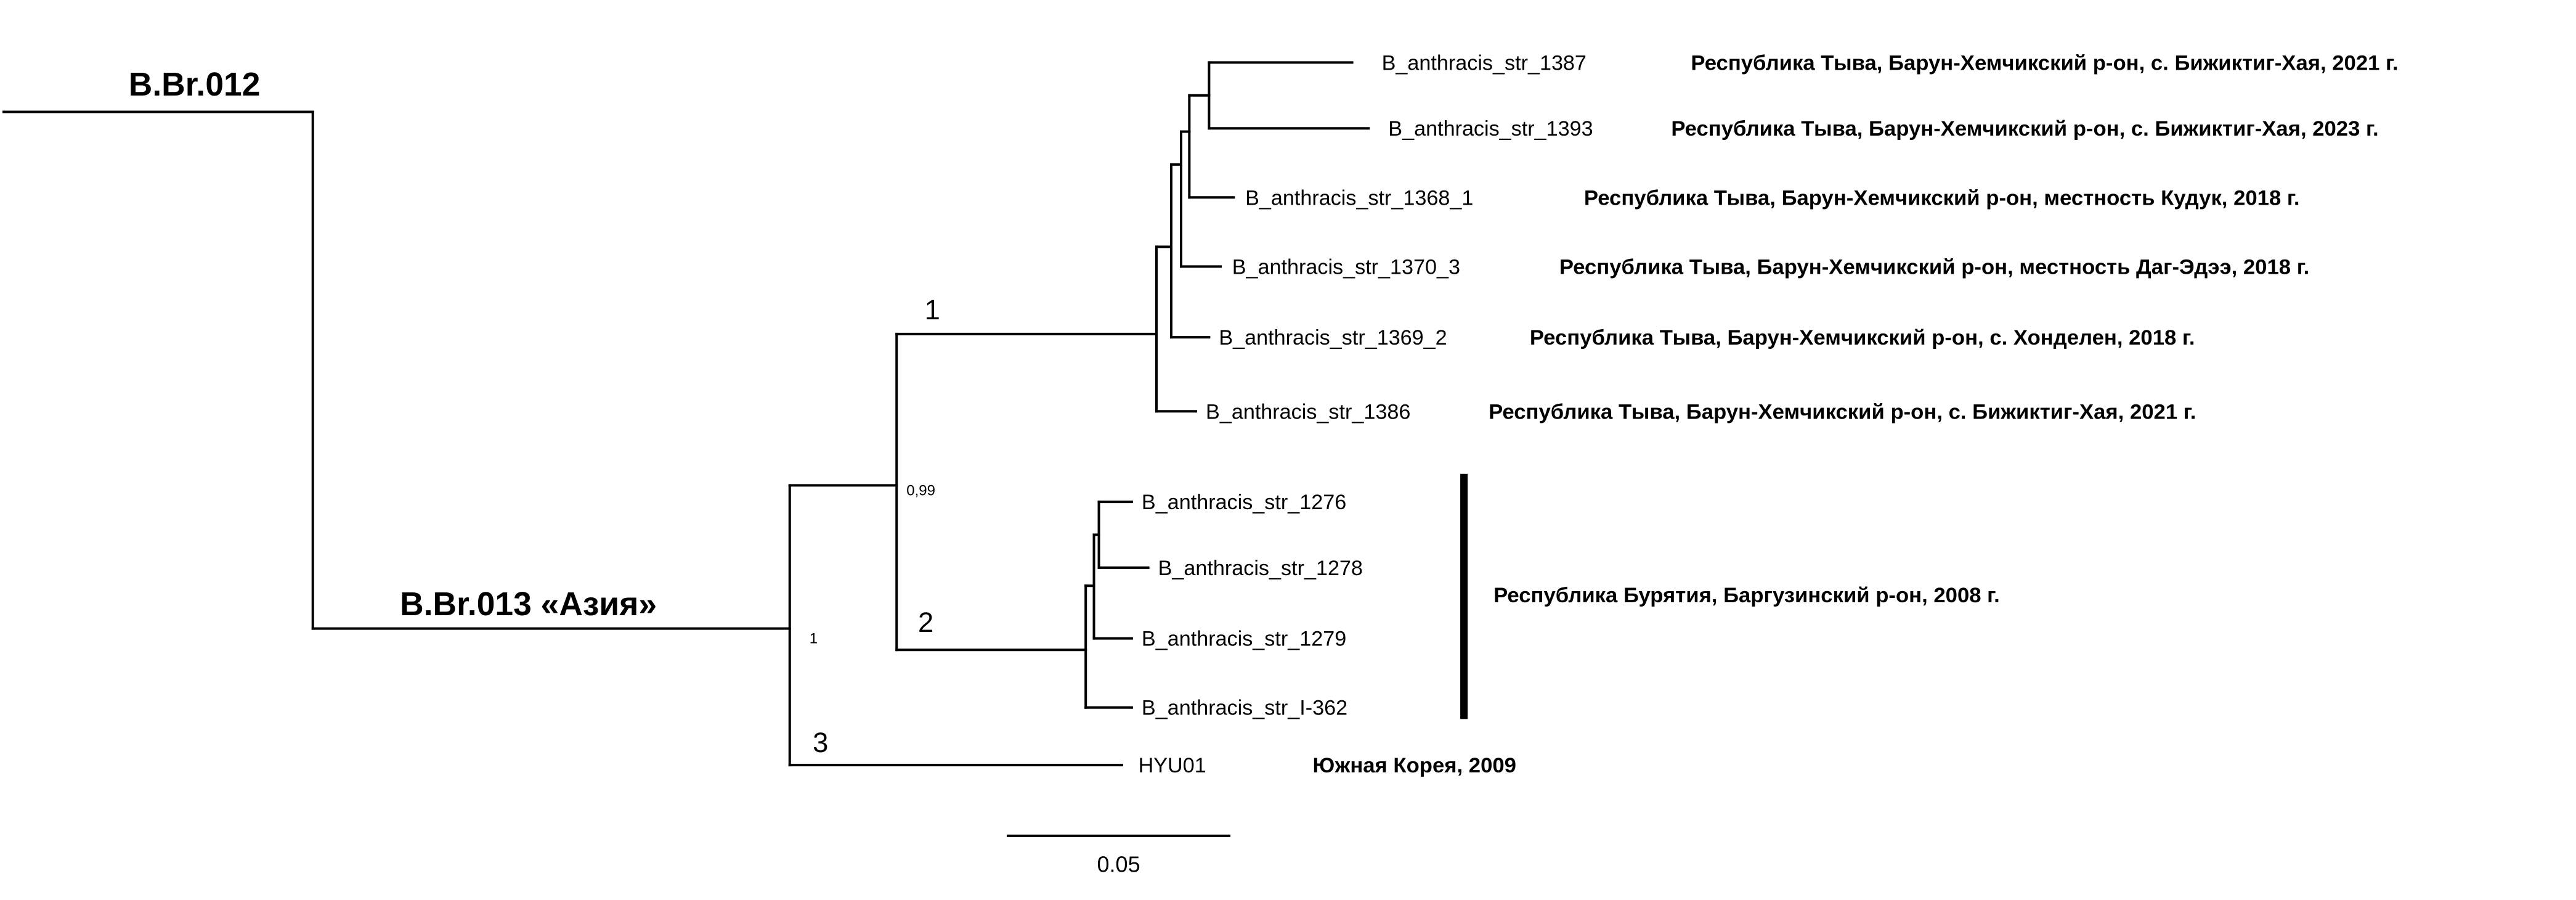  I want to click on taxon-label-1368-1: B_anthracis_str_1368_1, so click(1359, 198).